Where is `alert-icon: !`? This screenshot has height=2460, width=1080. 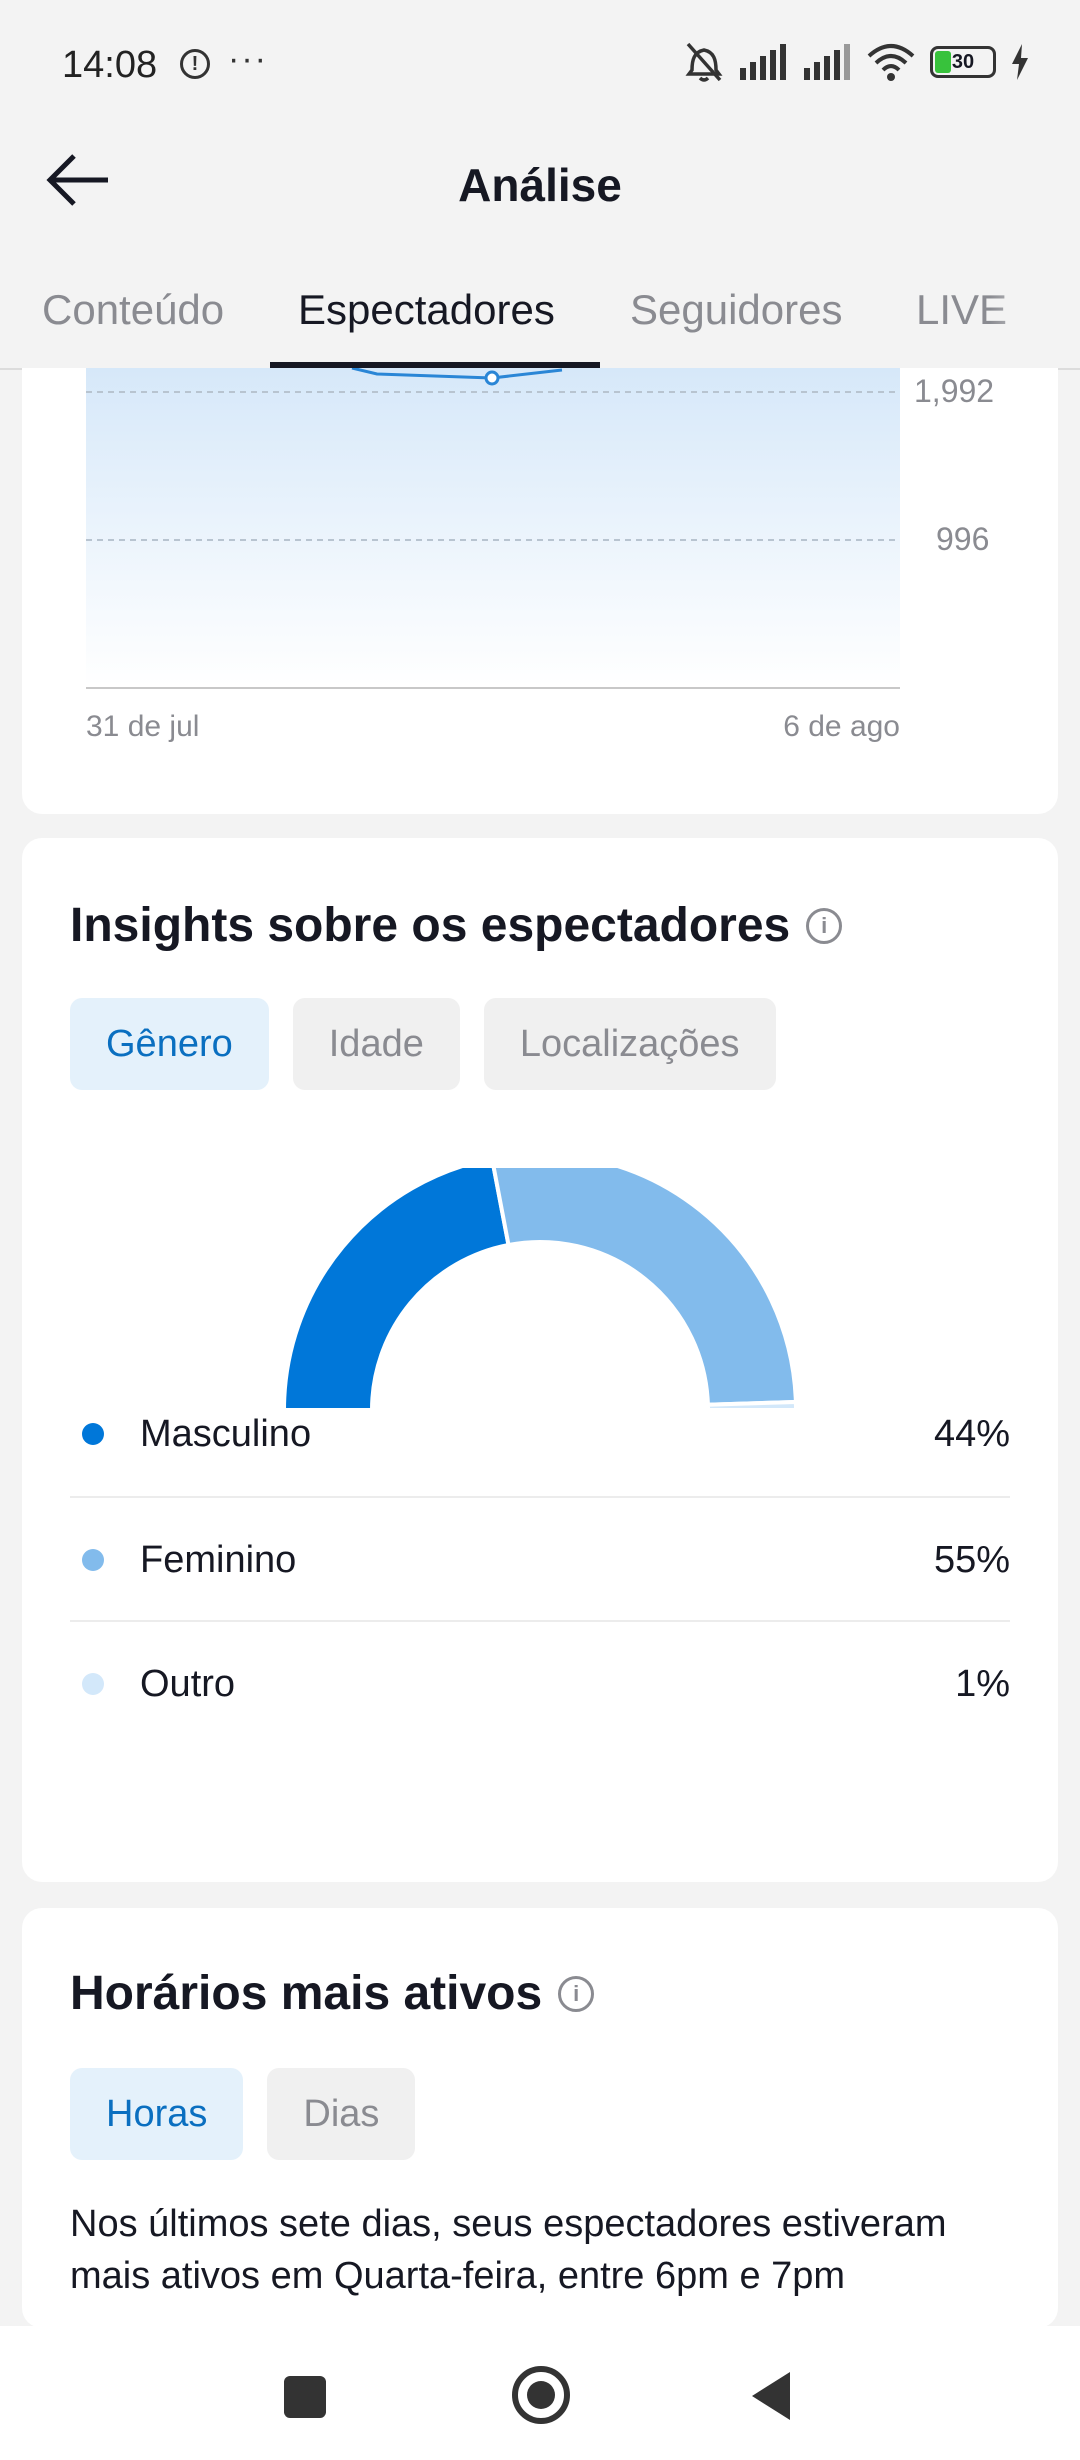
alert-icon: ! is located at coordinates (195, 64).